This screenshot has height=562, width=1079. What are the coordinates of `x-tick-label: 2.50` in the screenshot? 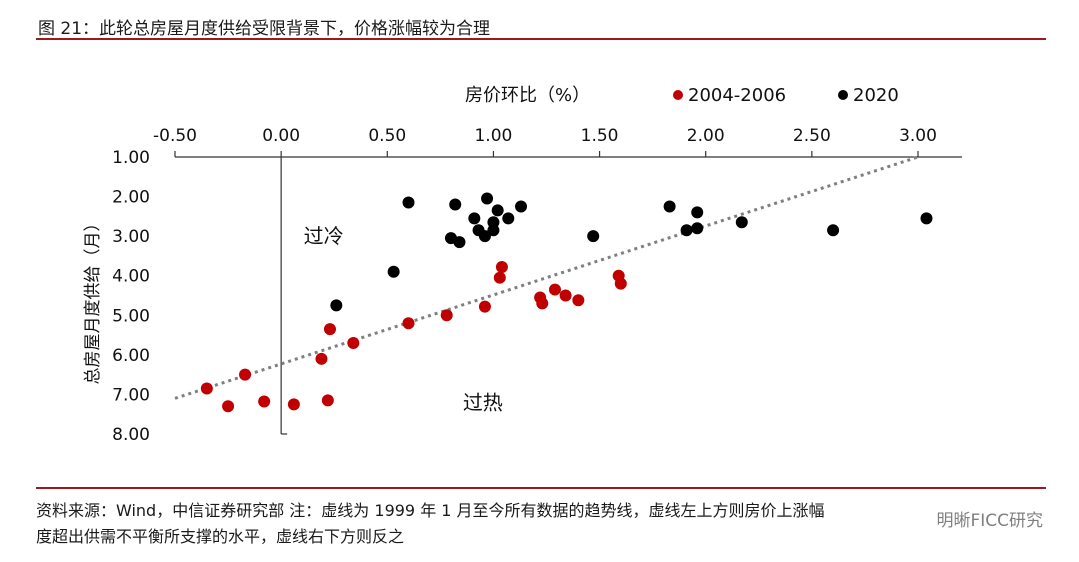 It's located at (812, 136).